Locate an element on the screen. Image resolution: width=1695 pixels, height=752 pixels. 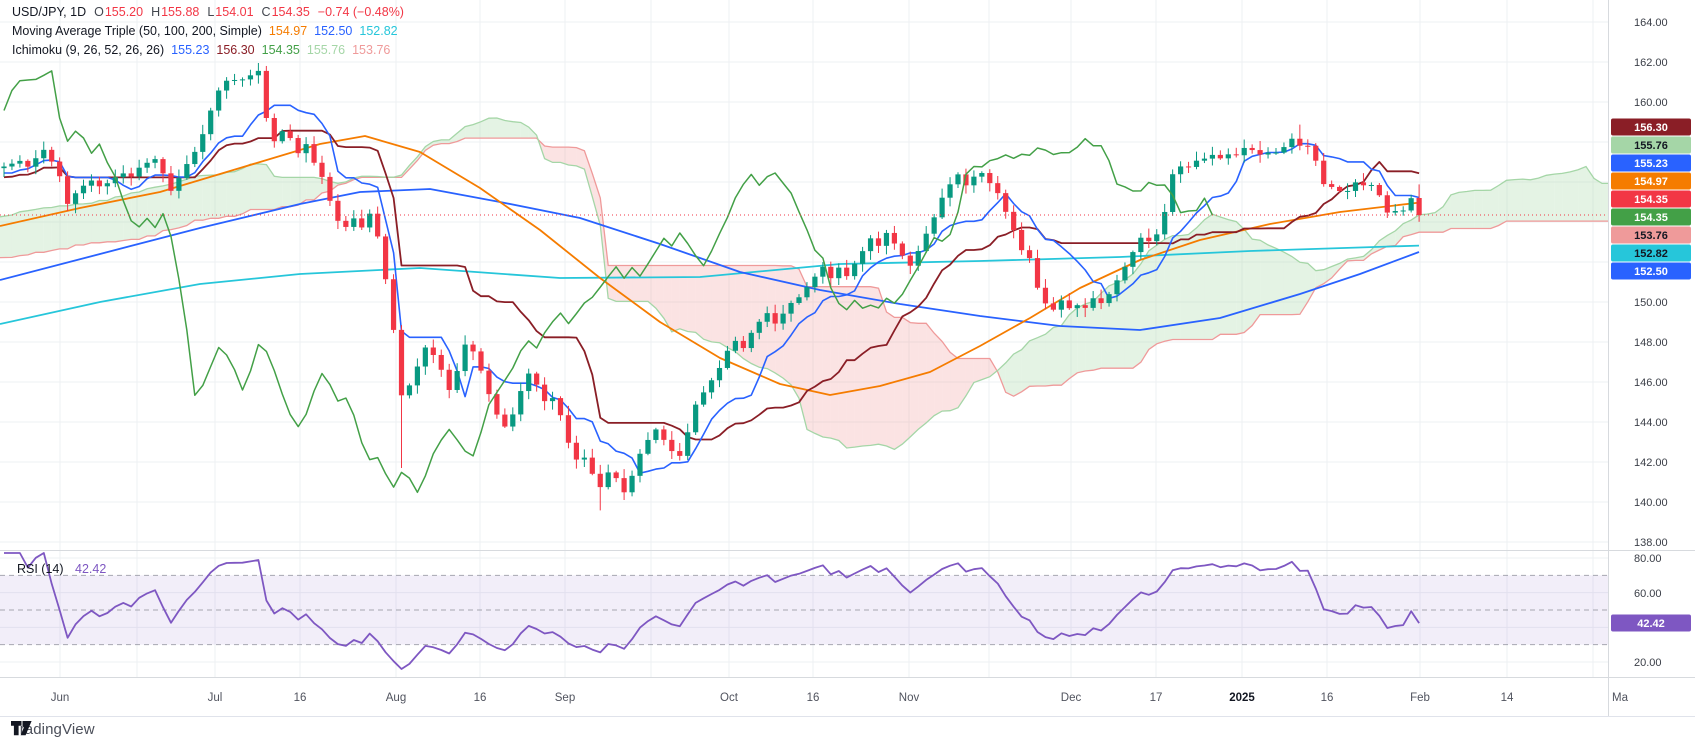
chikou-value: 154.35 is located at coordinates (280, 50).